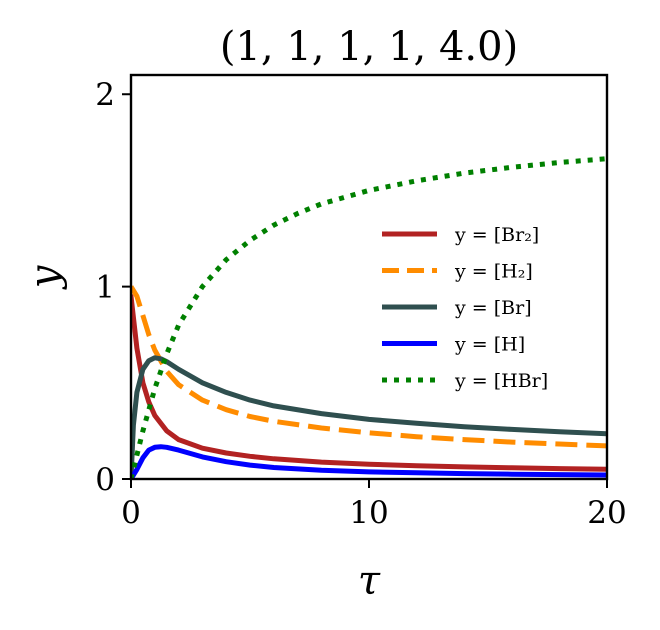 Image resolution: width=660 pixels, height=630 pixels. I want to click on legend-label-1: y = [H₂], so click(493, 272).